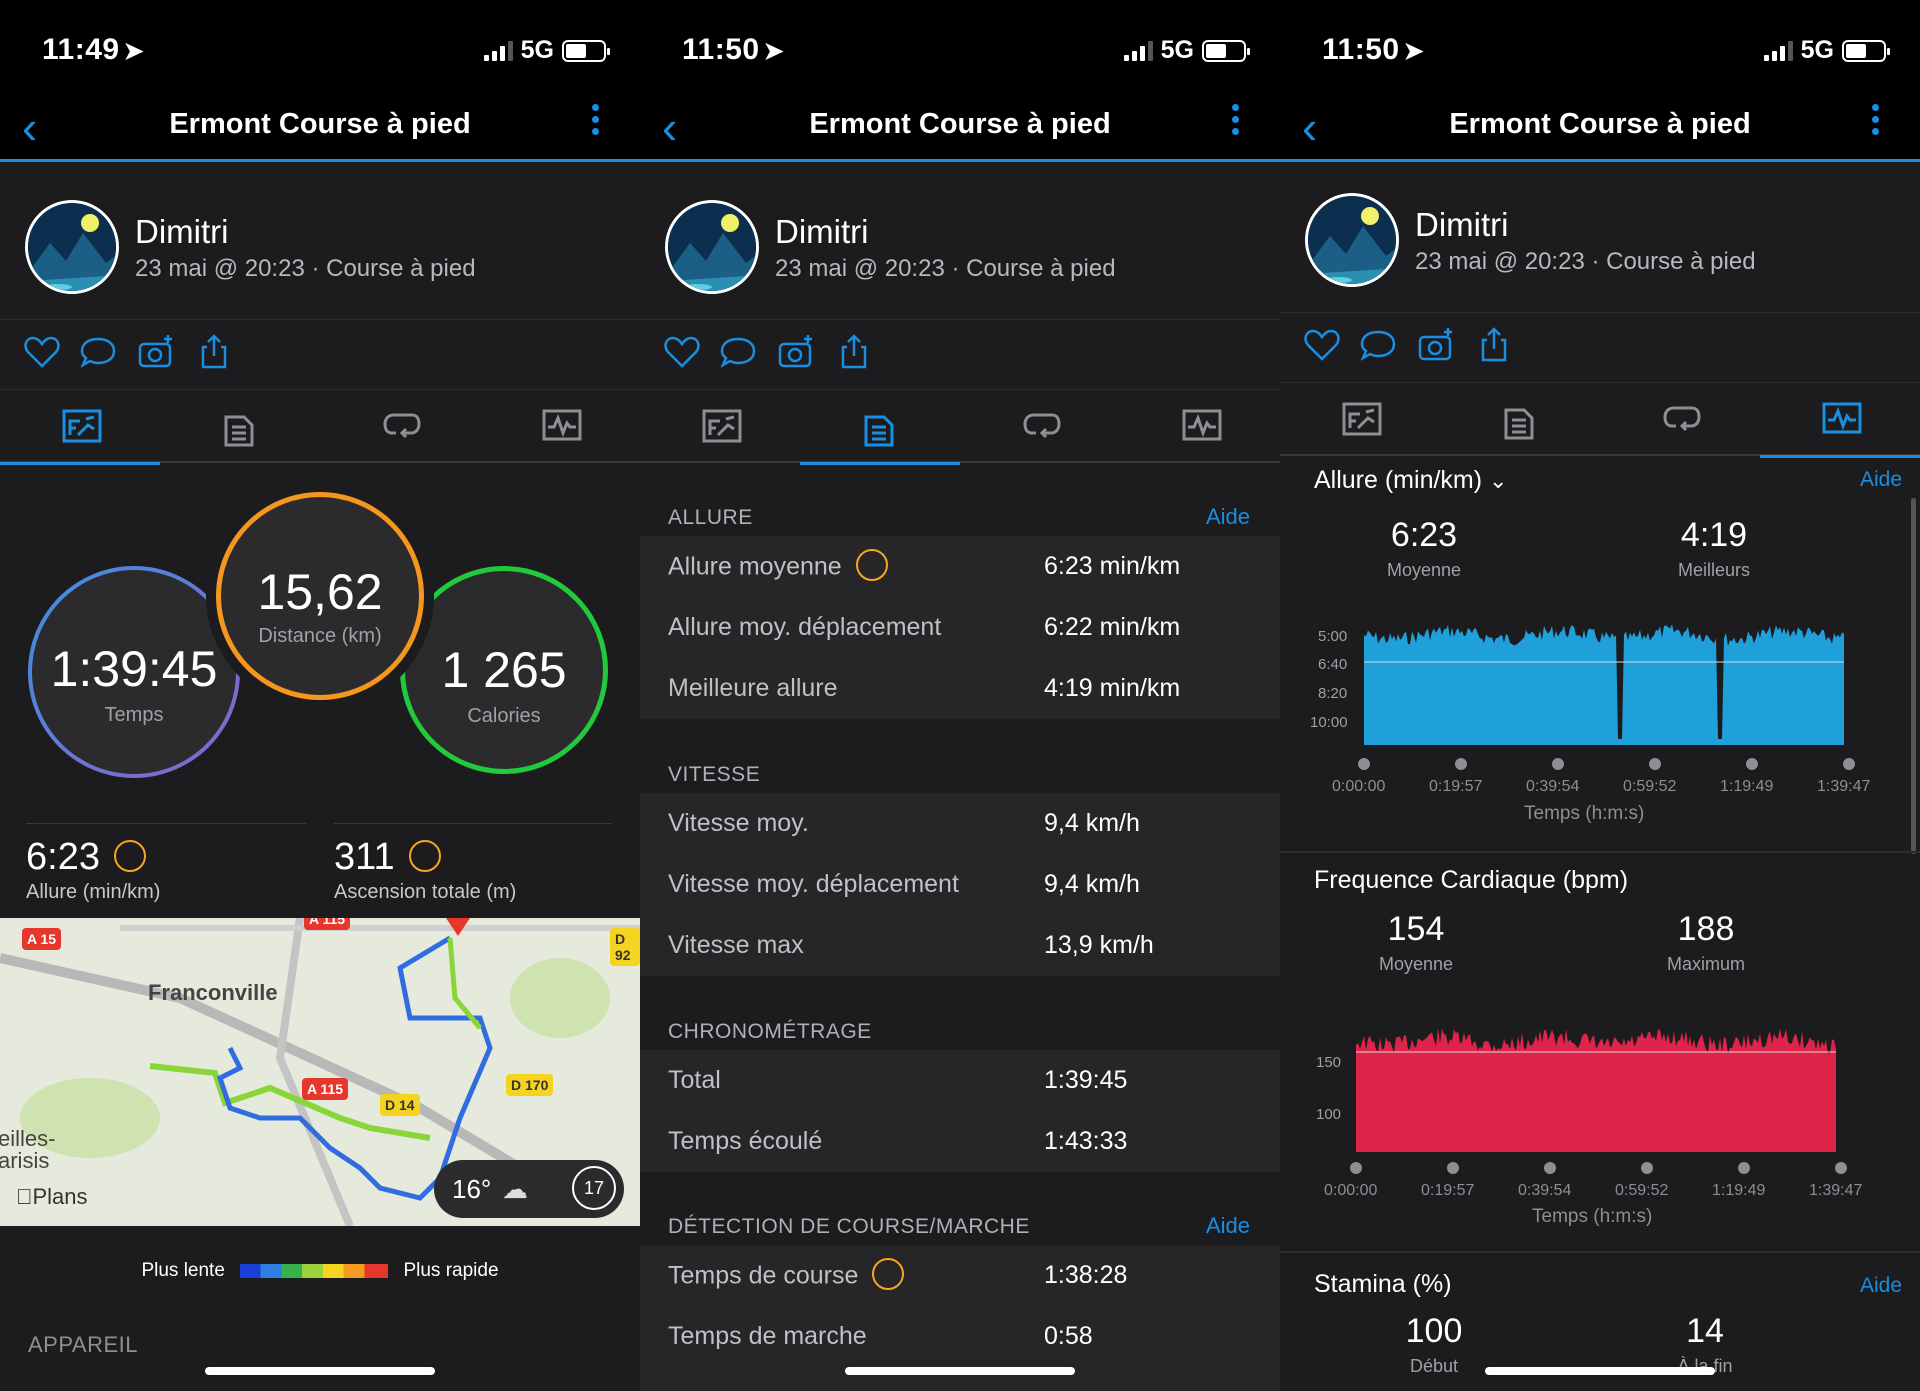  Describe the element at coordinates (1333, 664) in the screenshot. I see `y-tick: 6:40` at that location.